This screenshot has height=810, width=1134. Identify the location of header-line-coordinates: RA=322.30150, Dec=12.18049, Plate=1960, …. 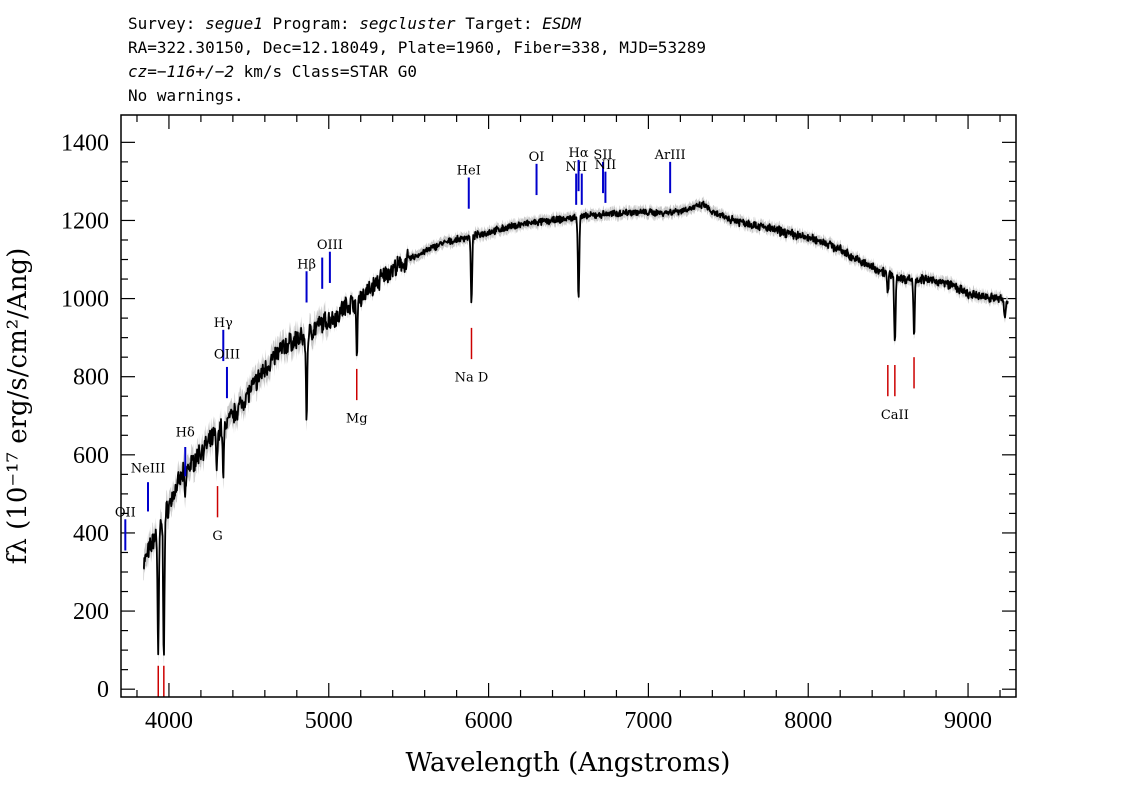
(417, 47).